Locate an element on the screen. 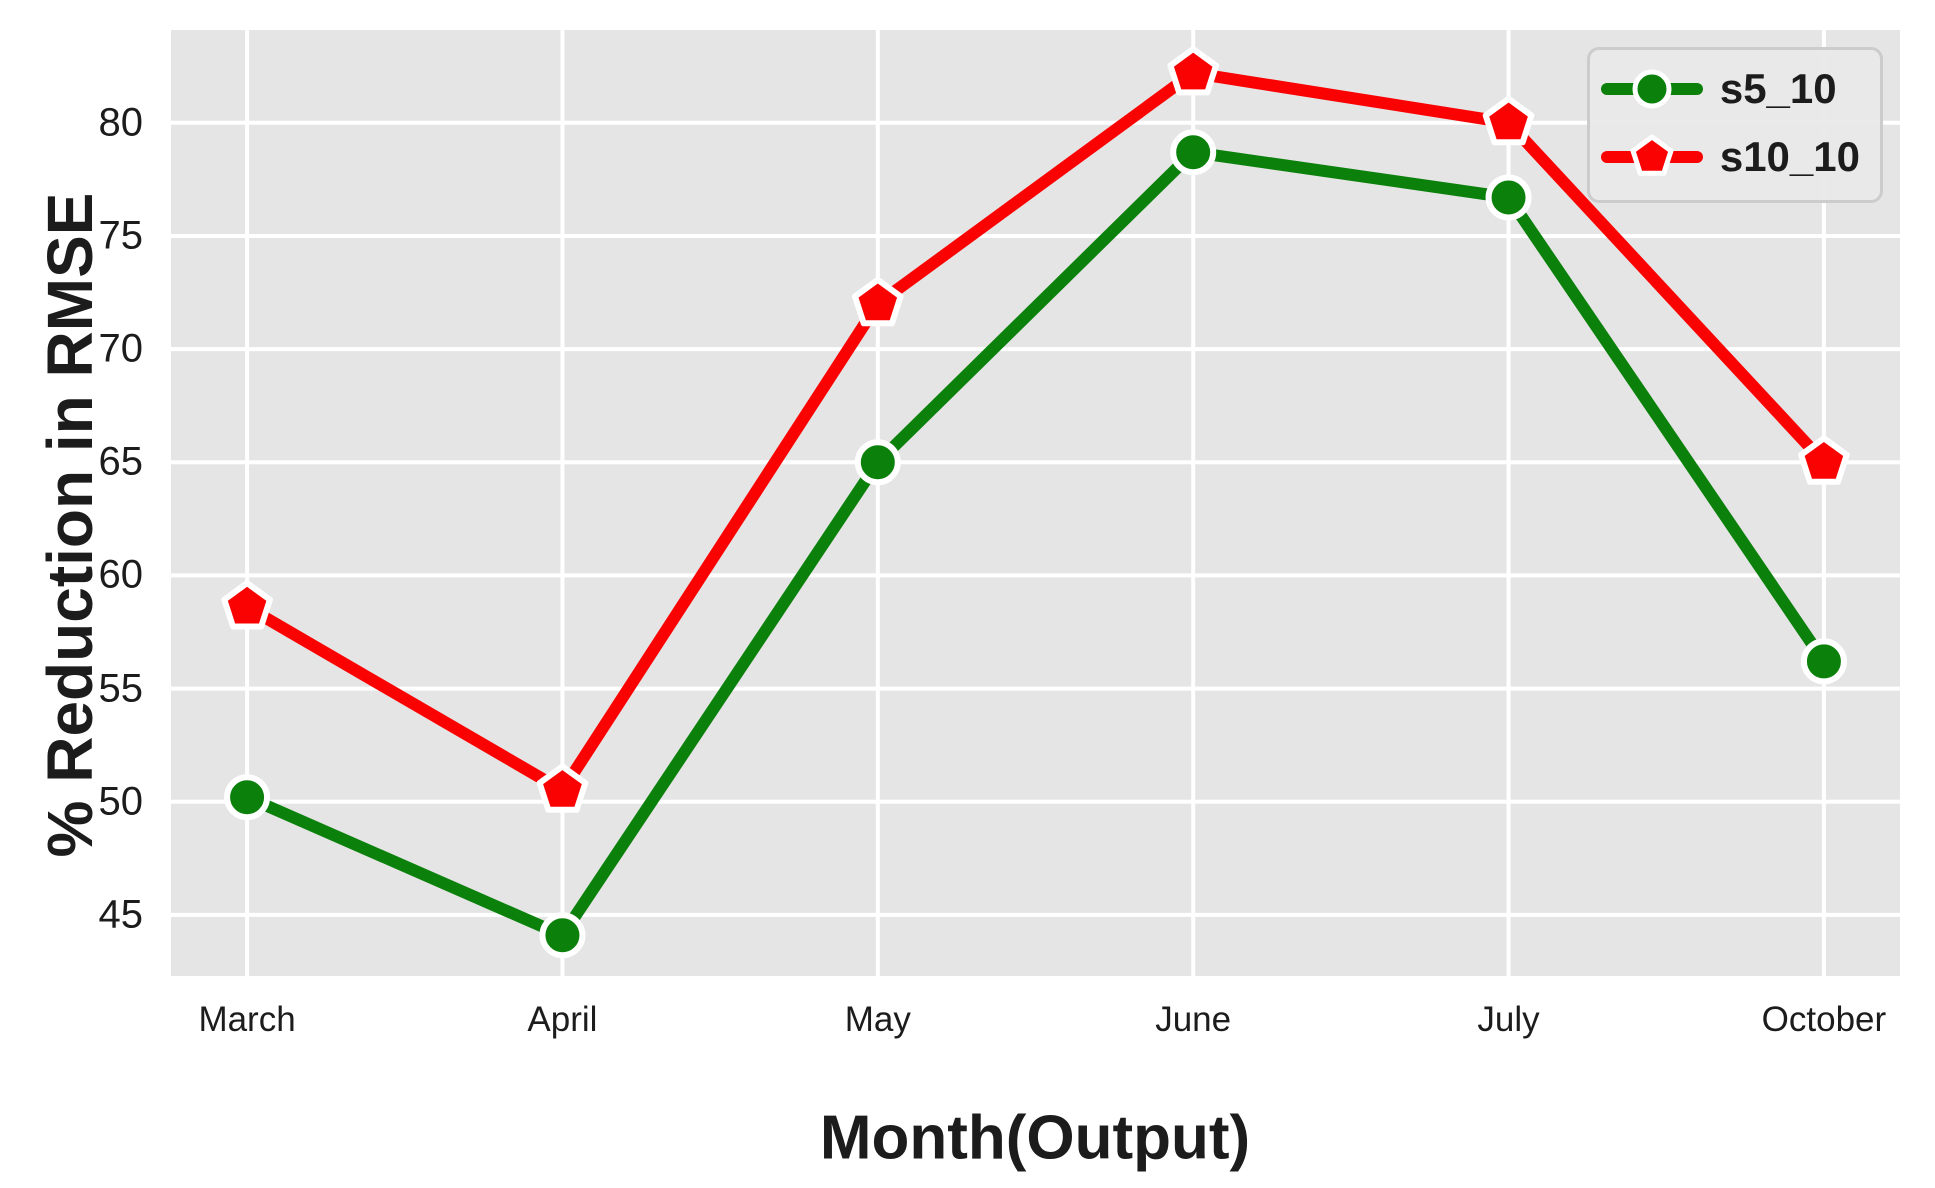 Image resolution: width=1935 pixels, height=1188 pixels. x-axis-label: Month(Output) is located at coordinates (1035, 1138).